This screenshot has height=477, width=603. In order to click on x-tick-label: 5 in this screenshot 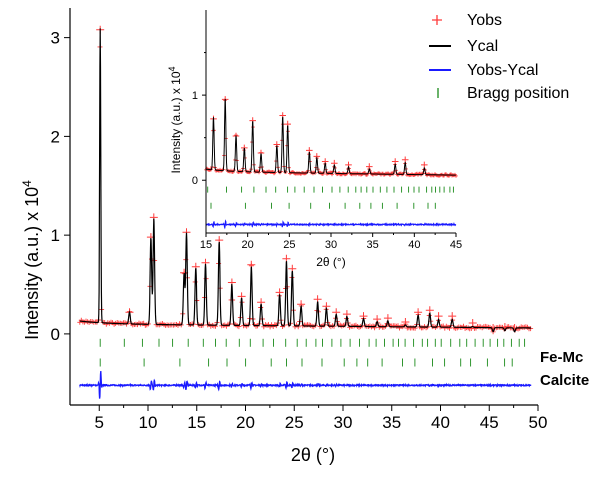, I will do `click(99, 422)`.